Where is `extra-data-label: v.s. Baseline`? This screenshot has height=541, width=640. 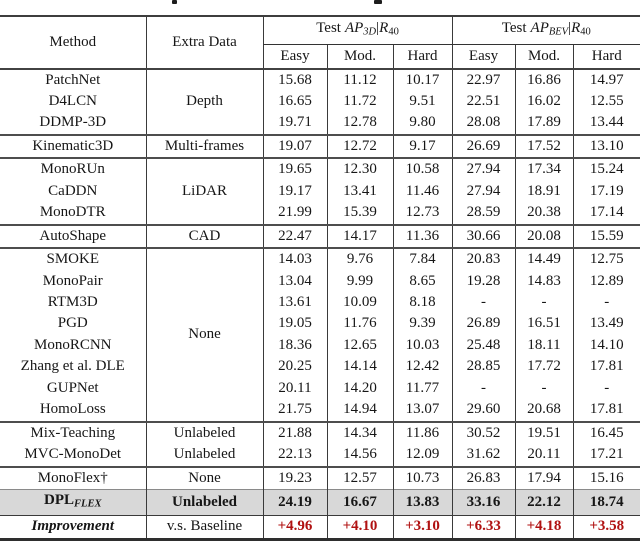 extra-data-label: v.s. Baseline is located at coordinates (204, 527).